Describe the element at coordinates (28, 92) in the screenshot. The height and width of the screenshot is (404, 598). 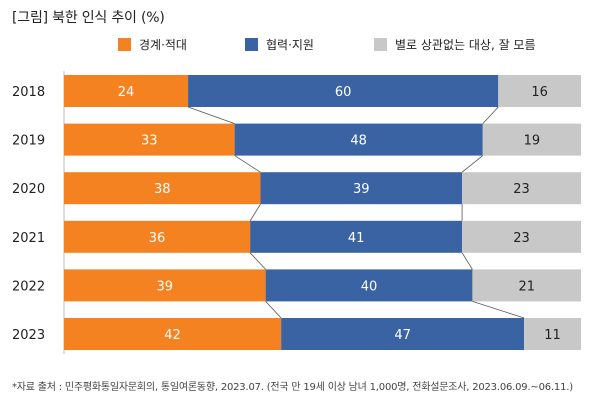
I see `category-label: 2018` at that location.